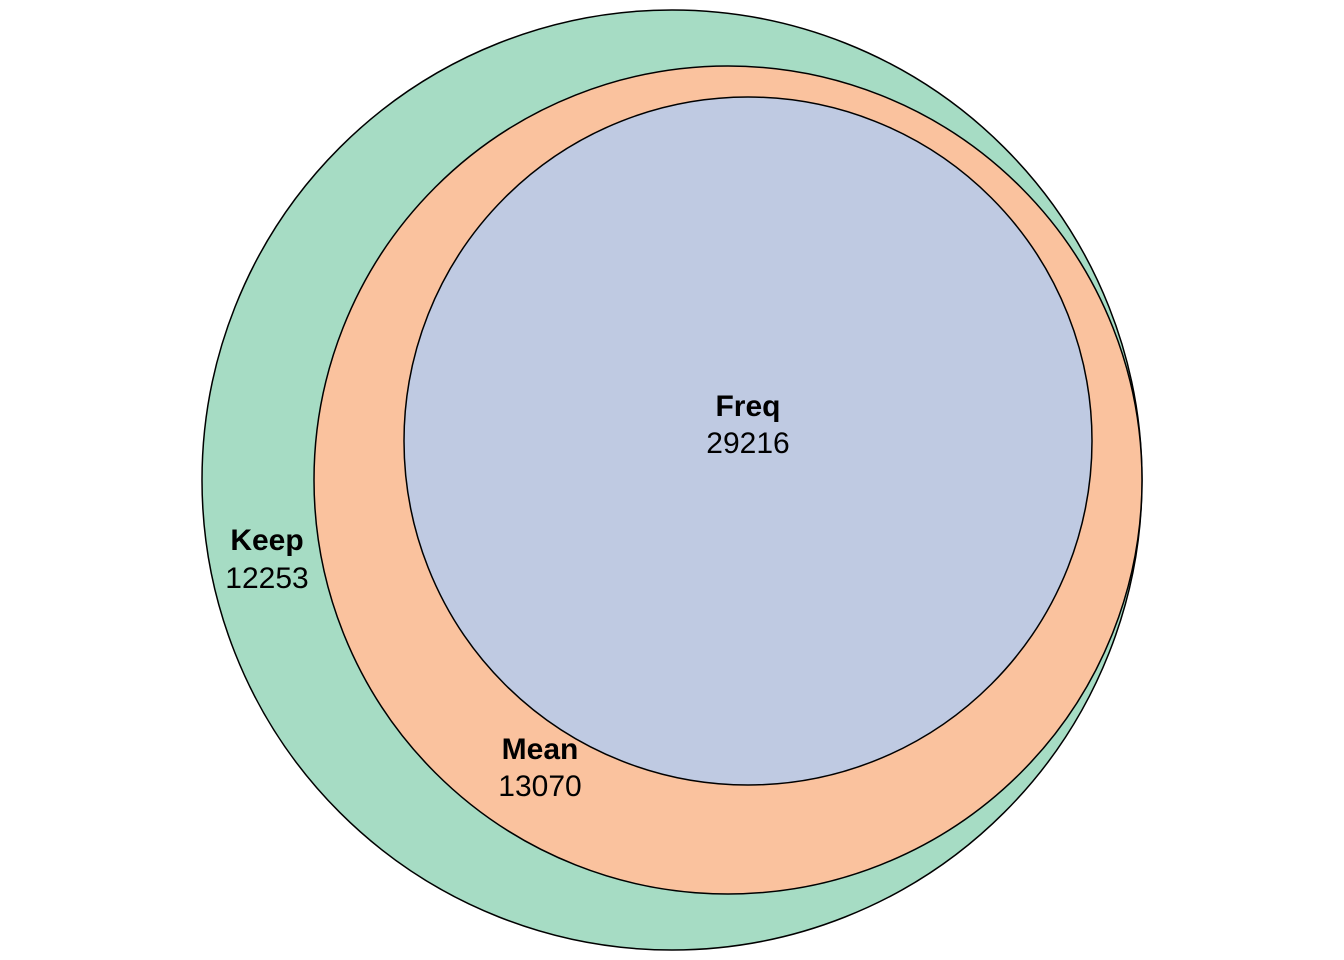 Image resolution: width=1344 pixels, height=960 pixels. I want to click on mean-label: Mean 13070, so click(539, 768).